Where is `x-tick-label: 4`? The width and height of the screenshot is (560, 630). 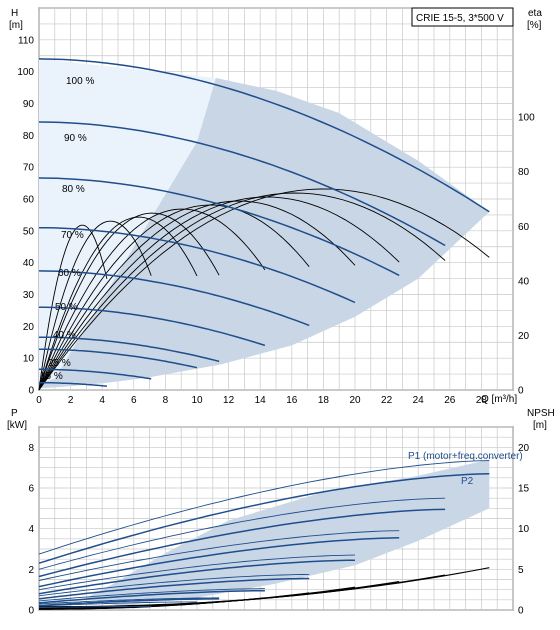 x-tick-label: 4 is located at coordinates (102, 400).